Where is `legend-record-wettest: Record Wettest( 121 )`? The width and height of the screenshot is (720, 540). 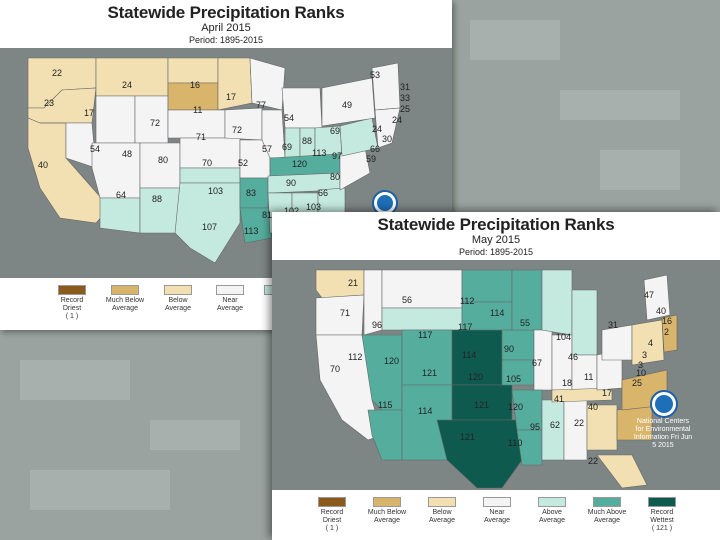 legend-record-wettest: Record Wettest( 121 ) is located at coordinates (662, 515).